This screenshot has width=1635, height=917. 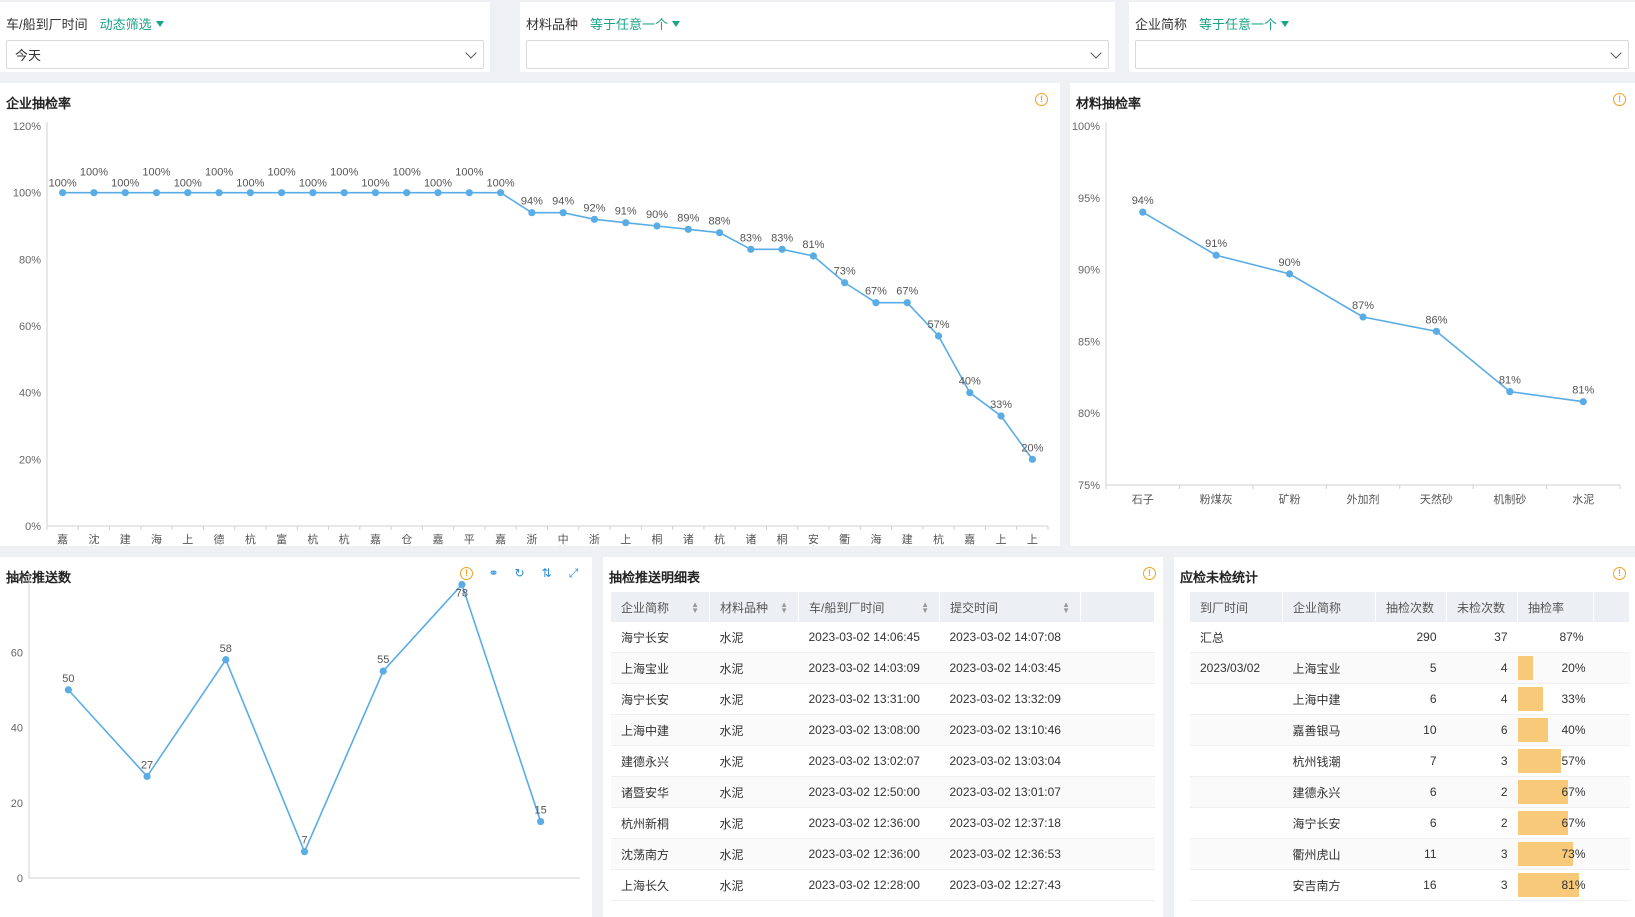 What do you see at coordinates (1555, 607) in the screenshot?
I see `col-header-rate: 抽检率` at bounding box center [1555, 607].